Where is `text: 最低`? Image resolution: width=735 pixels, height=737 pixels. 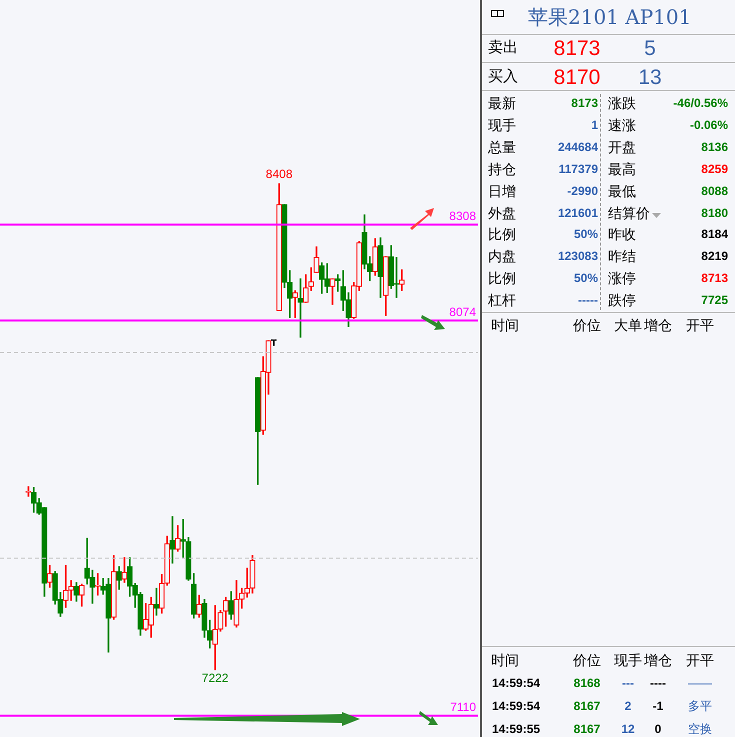 text: 最低 is located at coordinates (622, 190).